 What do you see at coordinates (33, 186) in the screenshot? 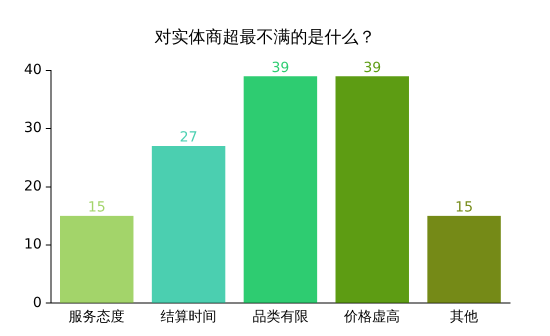
I see `y-tick-label: 20` at bounding box center [33, 186].